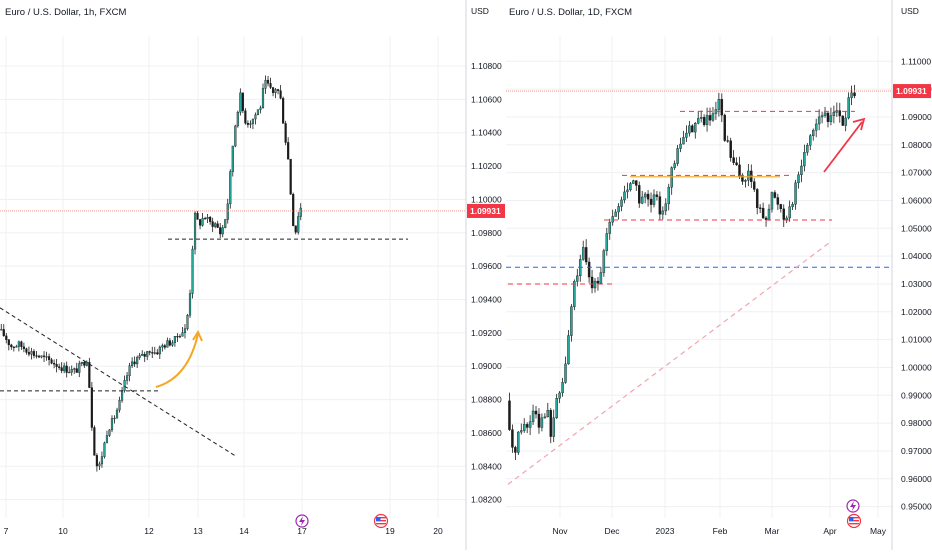 The height and width of the screenshot is (555, 932). What do you see at coordinates (916, 61) in the screenshot?
I see `y-tick-label: 1.11000` at bounding box center [916, 61].